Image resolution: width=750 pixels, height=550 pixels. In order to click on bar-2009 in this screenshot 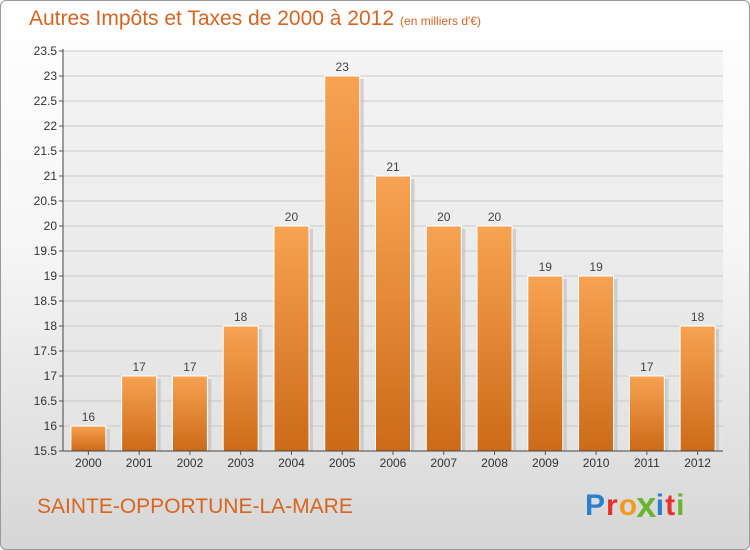, I will do `click(545, 363)`.